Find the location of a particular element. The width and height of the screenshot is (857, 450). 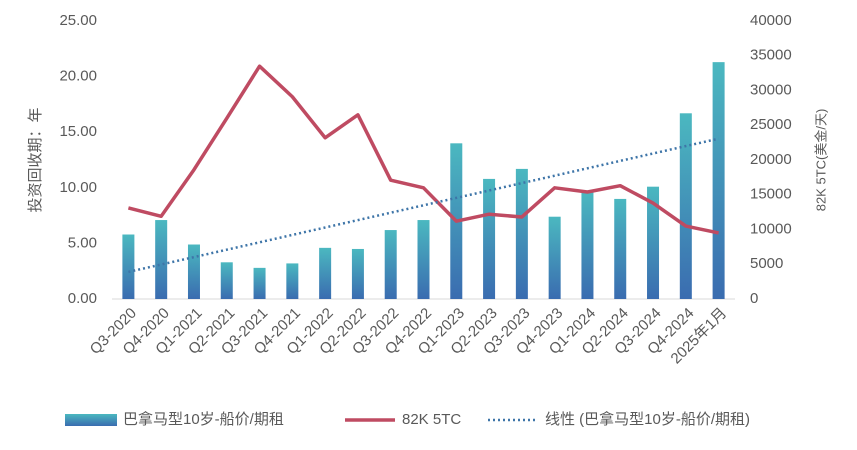

y2-tick-label: 40000 is located at coordinates (771, 20).